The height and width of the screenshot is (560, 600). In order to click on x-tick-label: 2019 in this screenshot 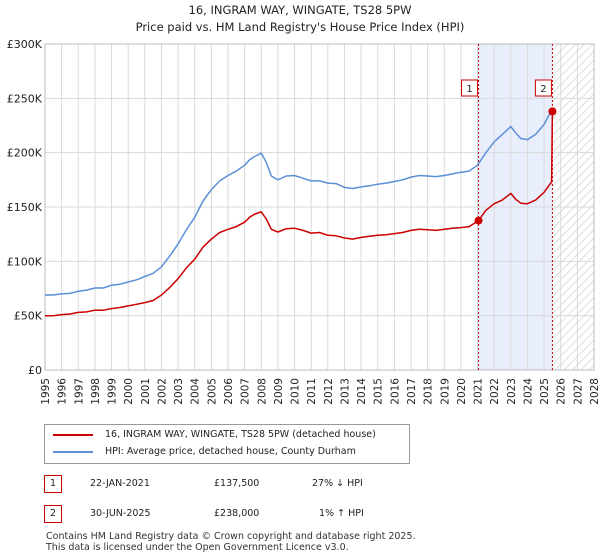, I will do `click(445, 391)`.